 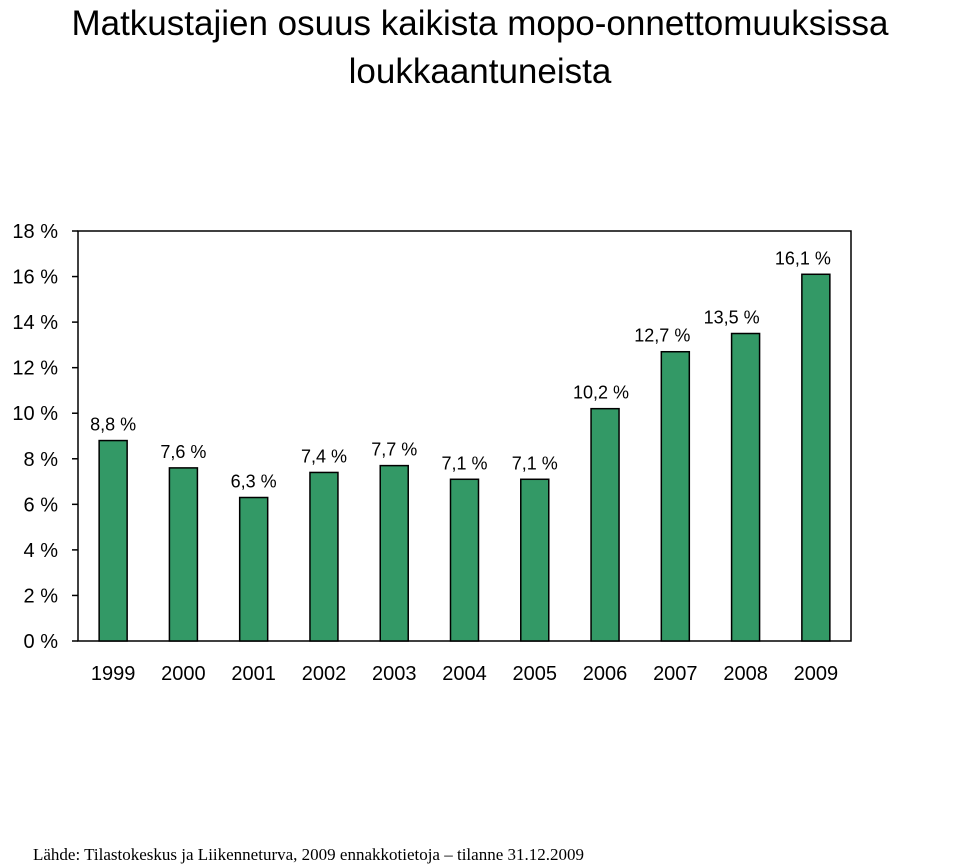 What do you see at coordinates (35, 323) in the screenshot?
I see `y-tick-label: 14 %` at bounding box center [35, 323].